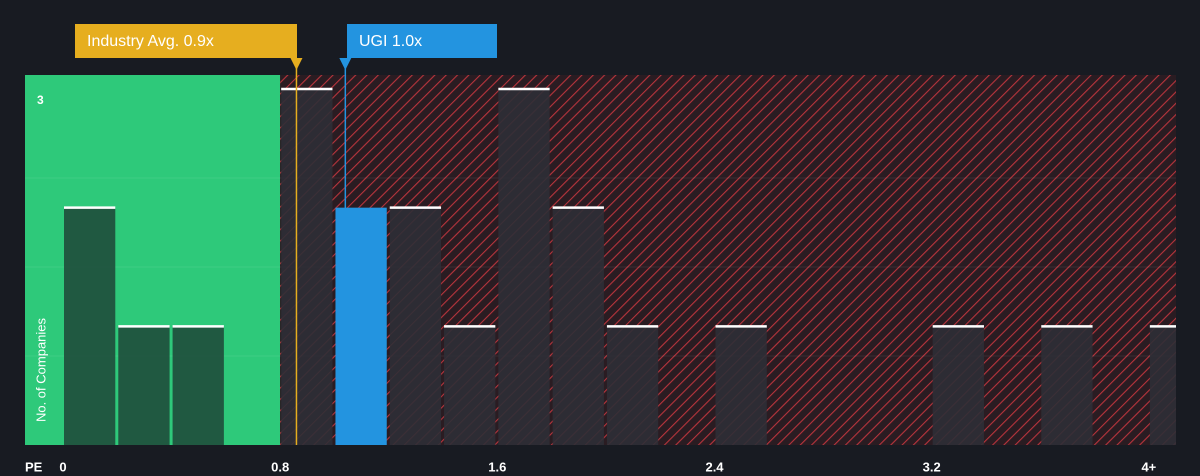 The height and width of the screenshot is (476, 1200). Describe the element at coordinates (280, 466) in the screenshot. I see `x-tick-label: 0.8` at that location.